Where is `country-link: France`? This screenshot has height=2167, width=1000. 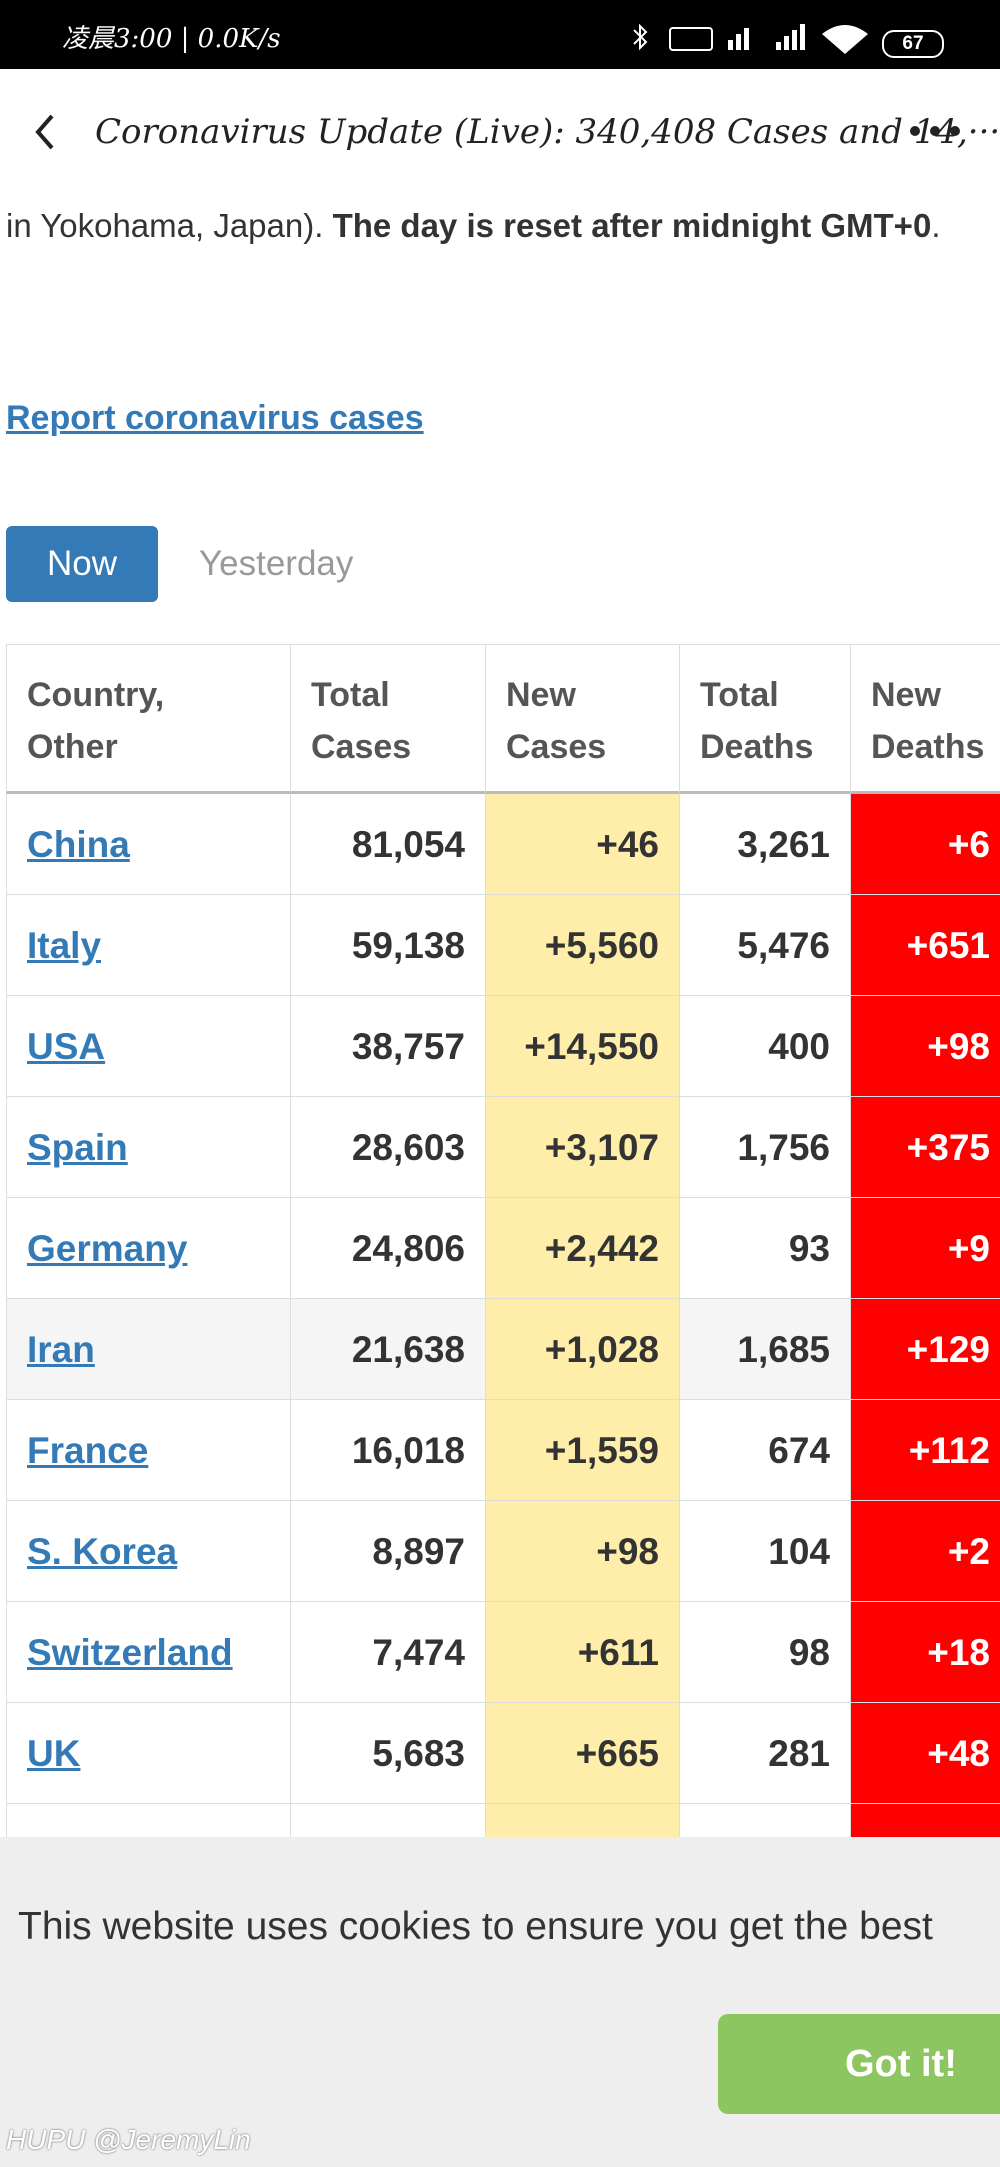 country-link: France is located at coordinates (148, 1450).